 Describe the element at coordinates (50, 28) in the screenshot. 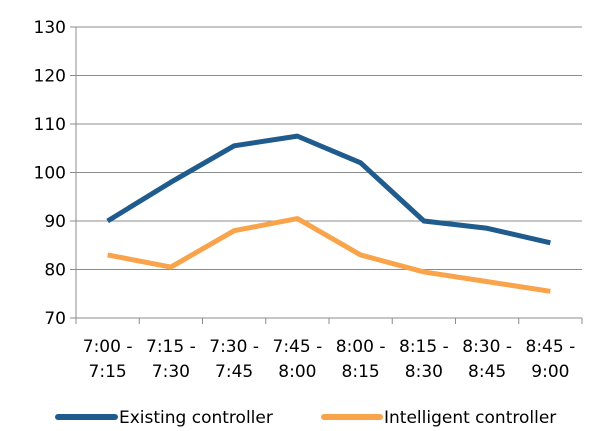

I see `y-tick-label: 130` at that location.